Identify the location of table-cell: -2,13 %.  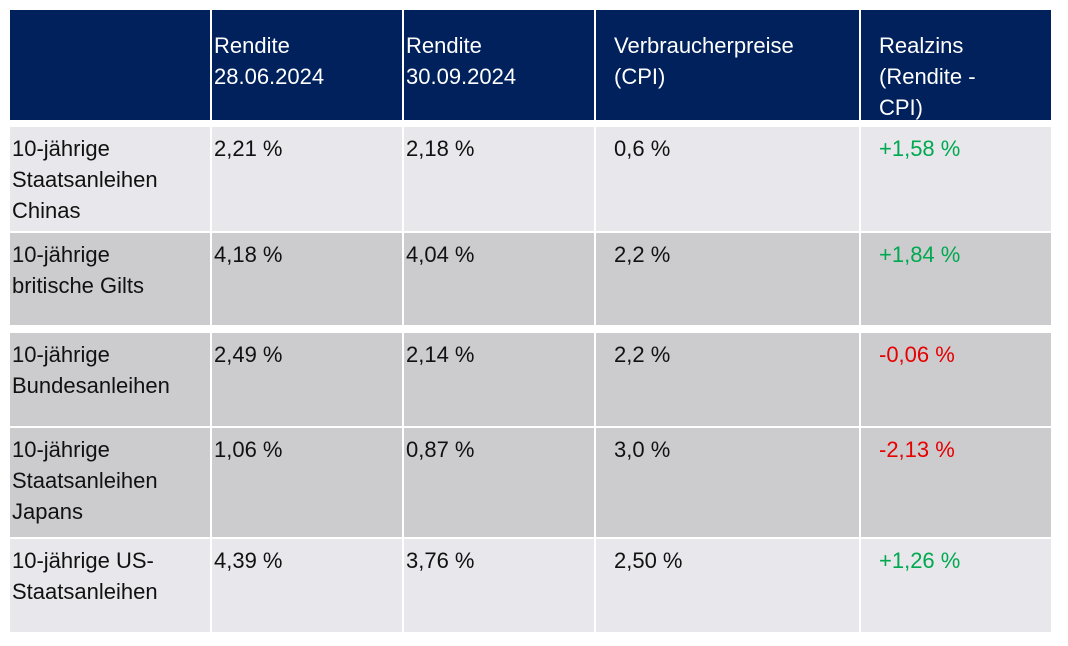
(956, 482).